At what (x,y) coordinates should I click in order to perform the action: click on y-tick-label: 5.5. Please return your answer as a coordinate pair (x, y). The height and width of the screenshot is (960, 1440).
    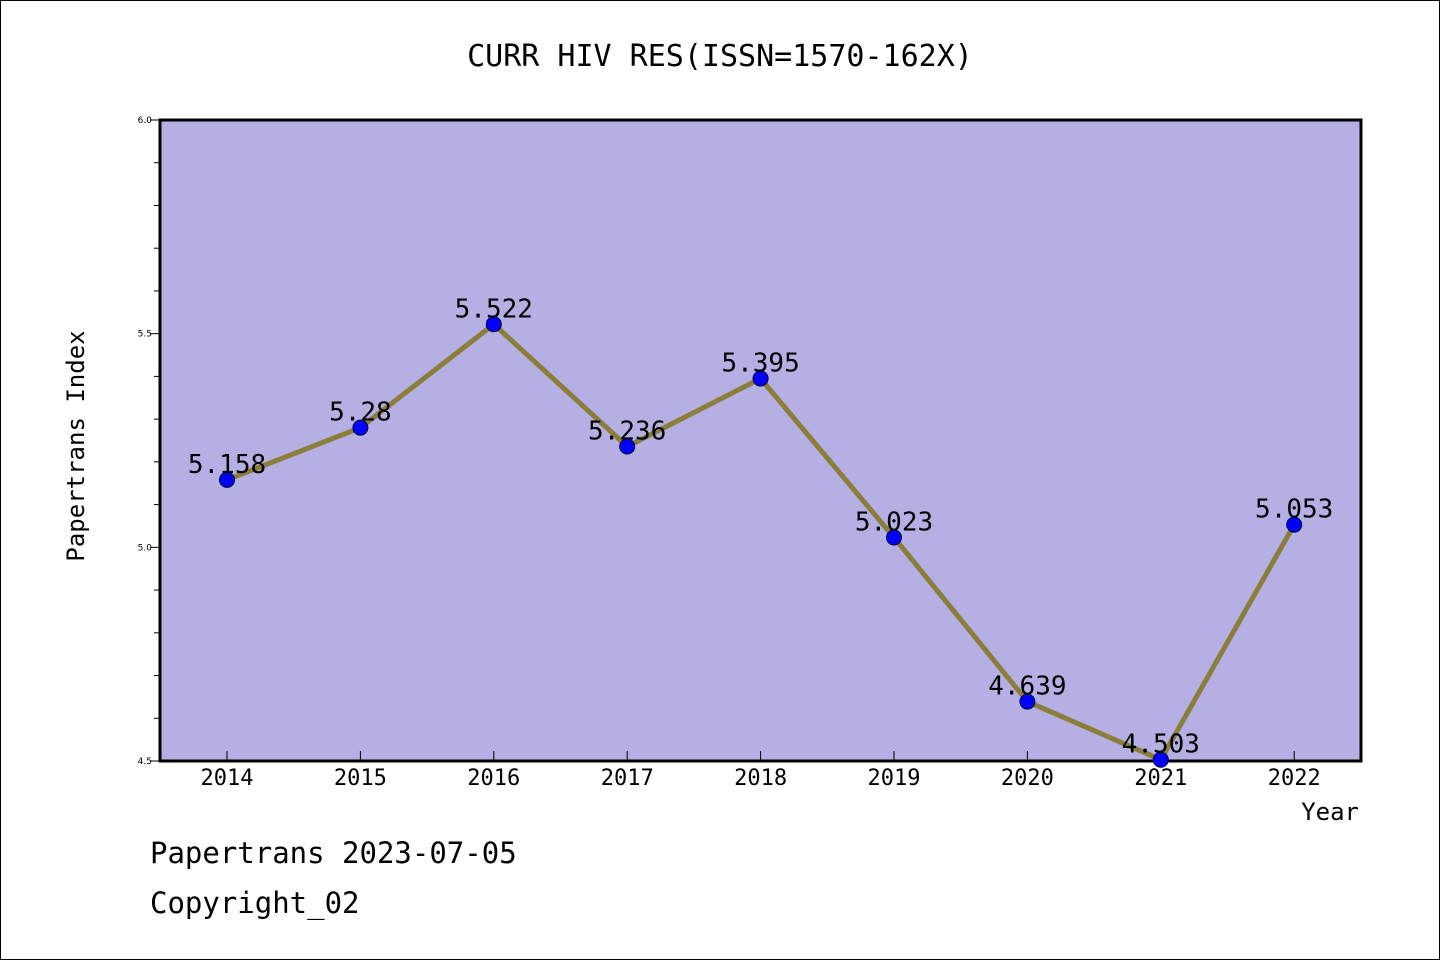
    Looking at the image, I should click on (145, 335).